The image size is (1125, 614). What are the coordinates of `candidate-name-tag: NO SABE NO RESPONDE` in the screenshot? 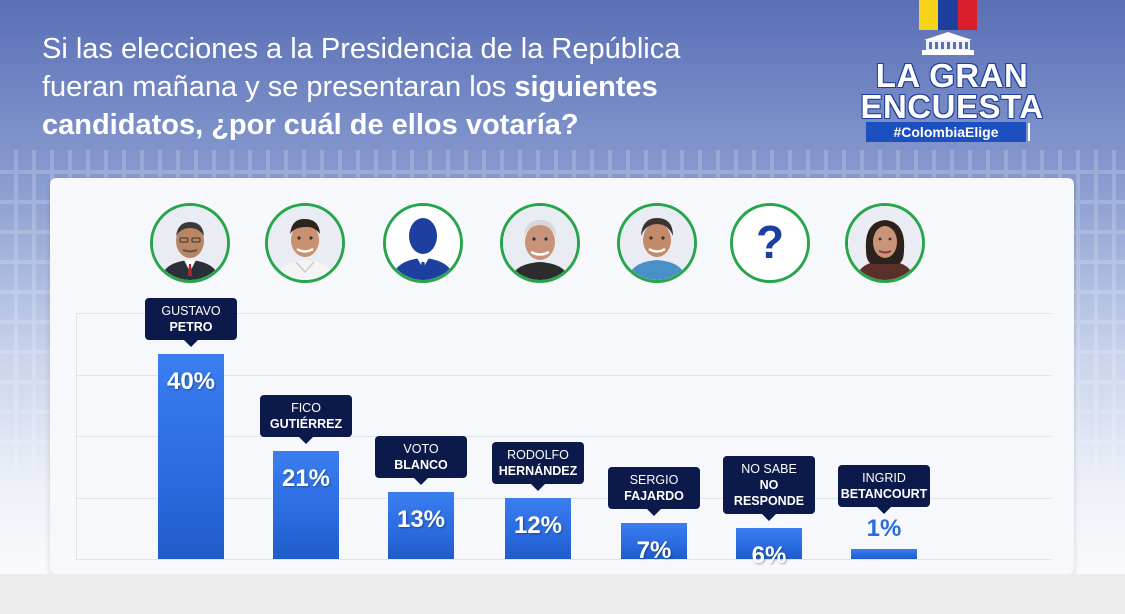 It's located at (769, 489).